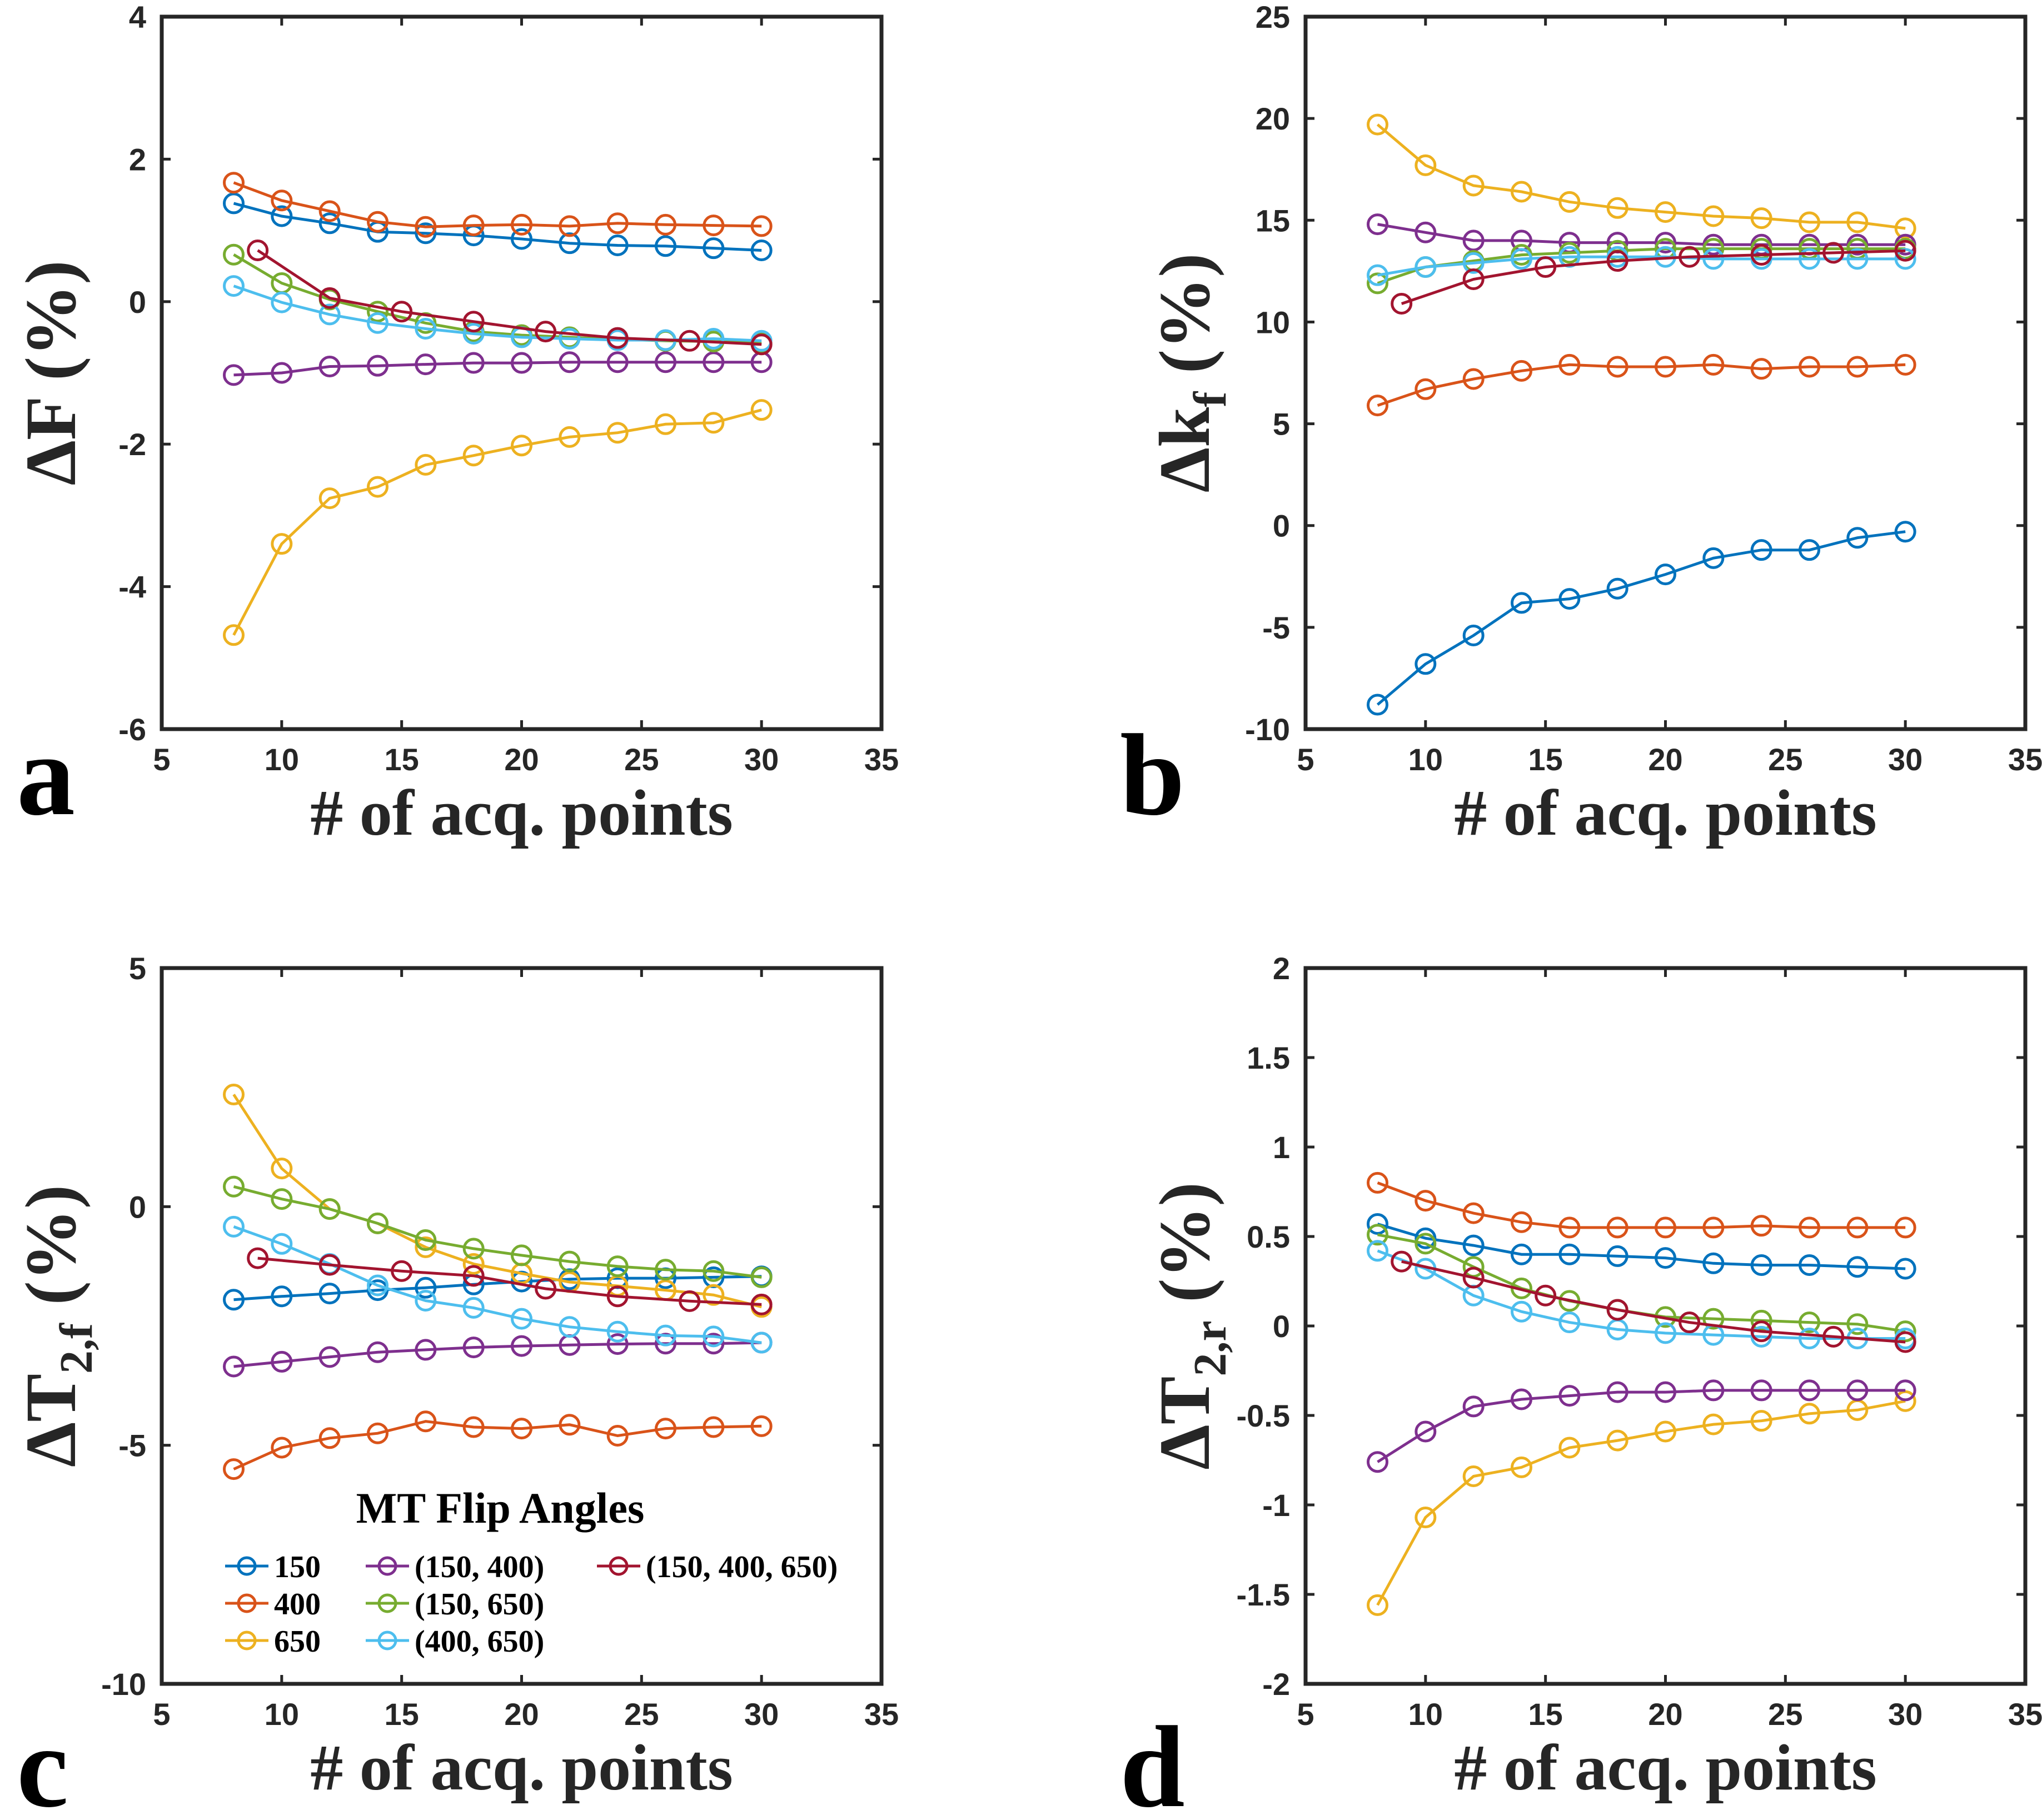 The height and width of the screenshot is (1820, 2042). Describe the element at coordinates (742, 1567) in the screenshot. I see `legend-label: (150, 400, 650)` at that location.